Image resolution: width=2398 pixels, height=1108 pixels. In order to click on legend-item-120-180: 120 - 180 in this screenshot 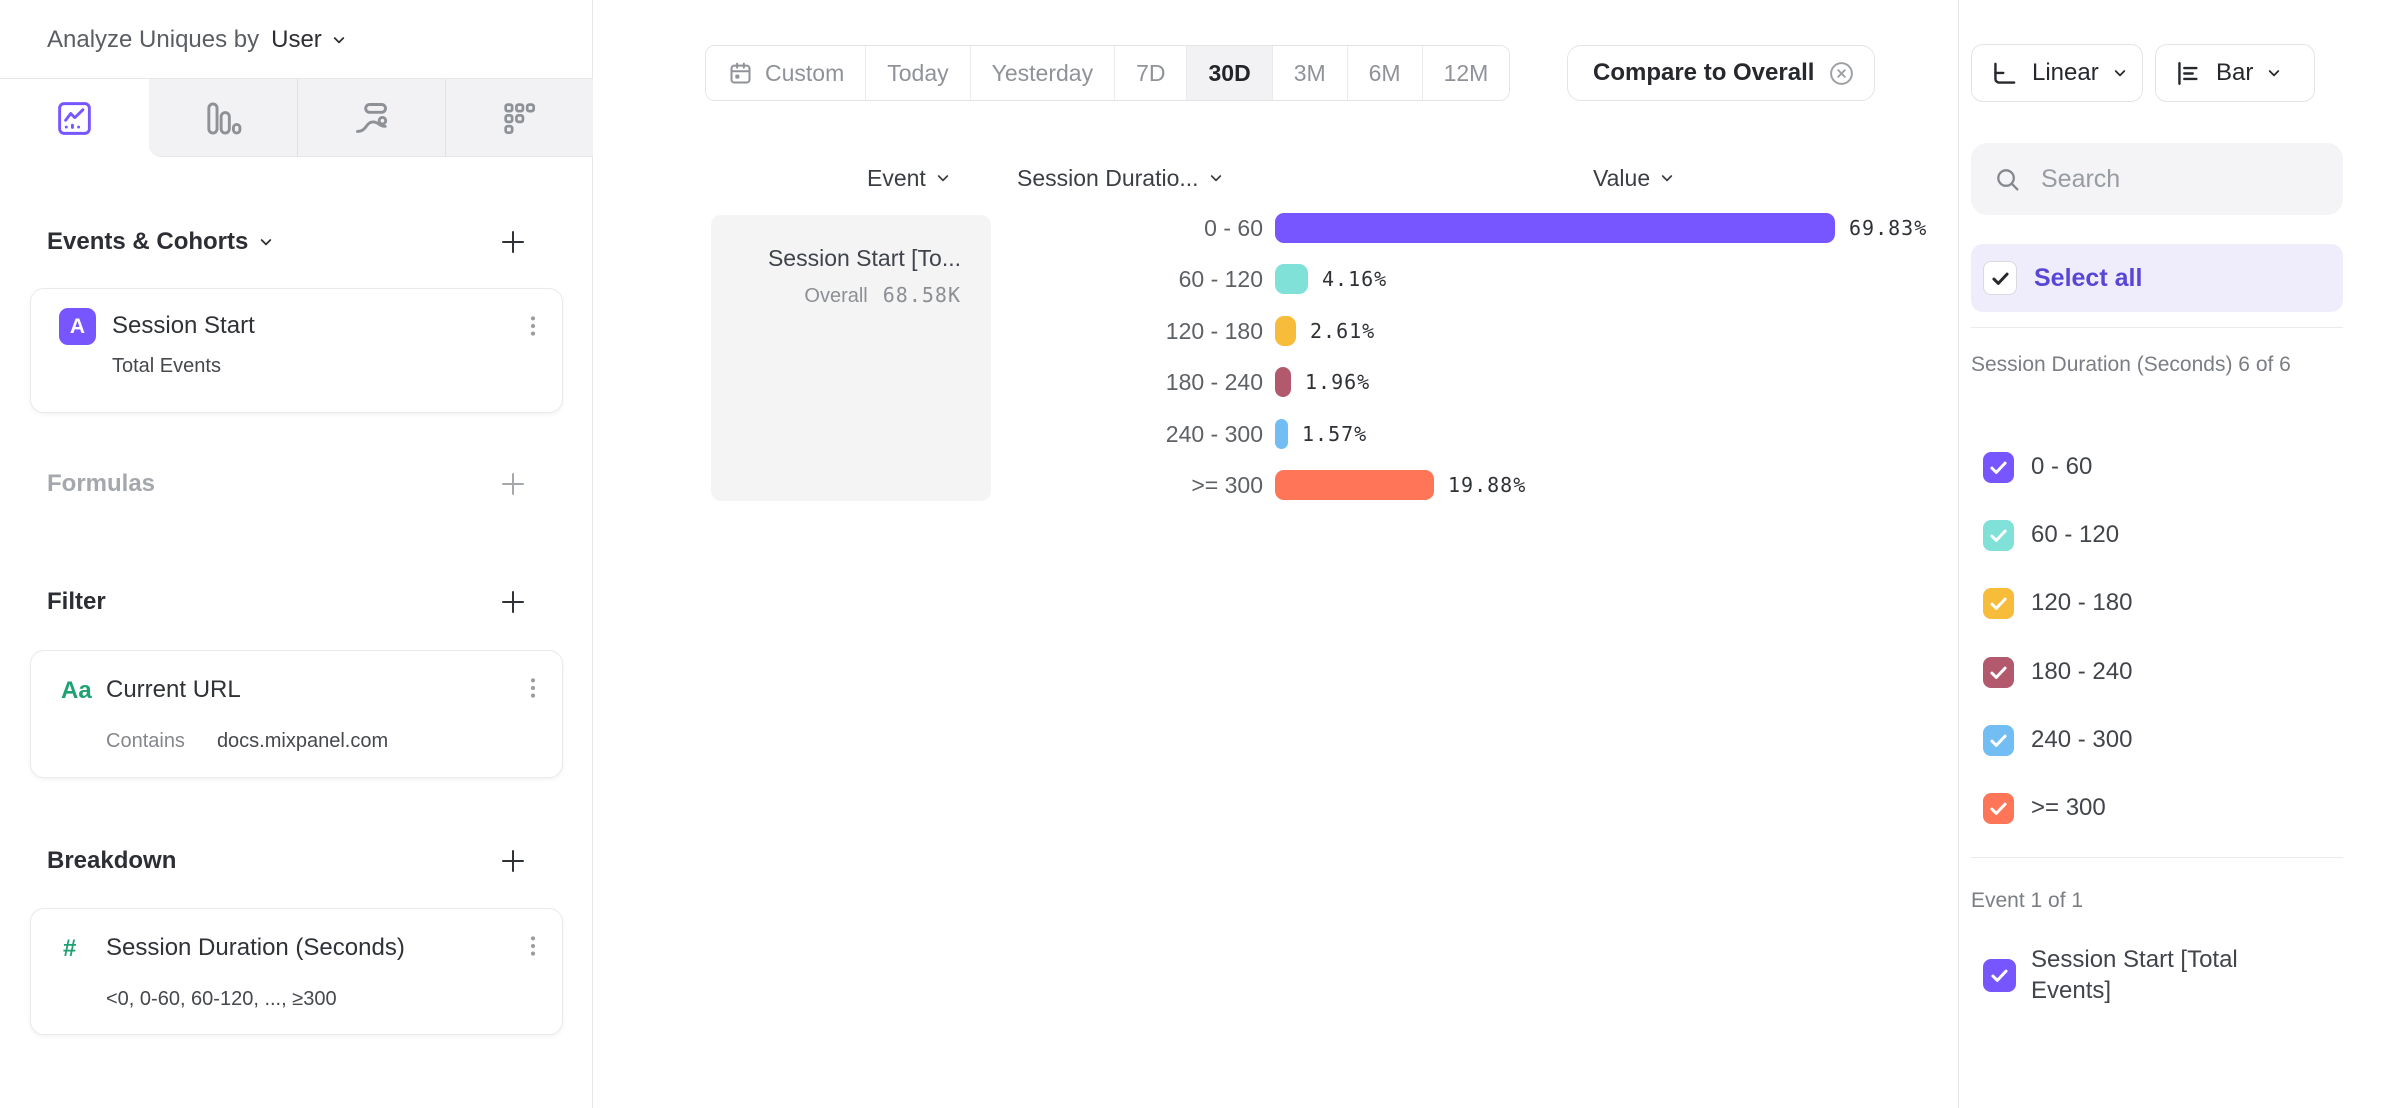, I will do `click(2057, 603)`.